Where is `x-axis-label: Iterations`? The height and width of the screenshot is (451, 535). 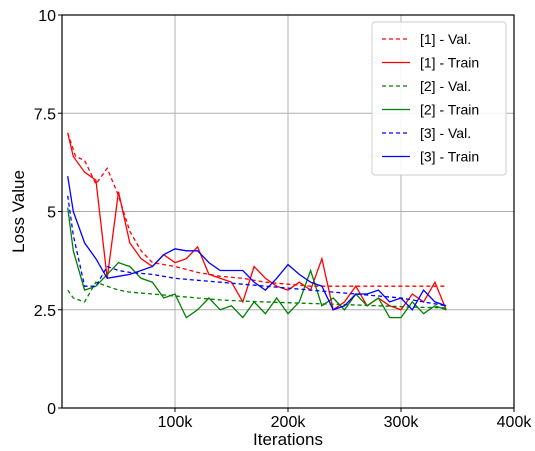
x-axis-label: Iterations is located at coordinates (288, 439).